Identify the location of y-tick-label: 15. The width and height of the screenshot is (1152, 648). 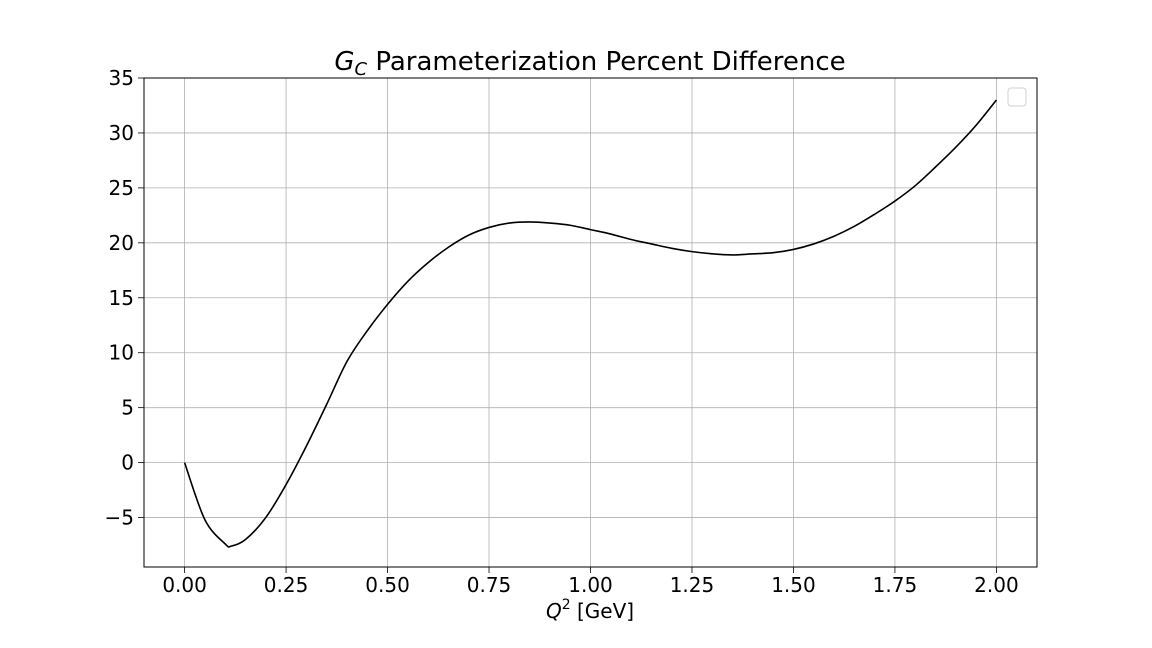
(121, 298).